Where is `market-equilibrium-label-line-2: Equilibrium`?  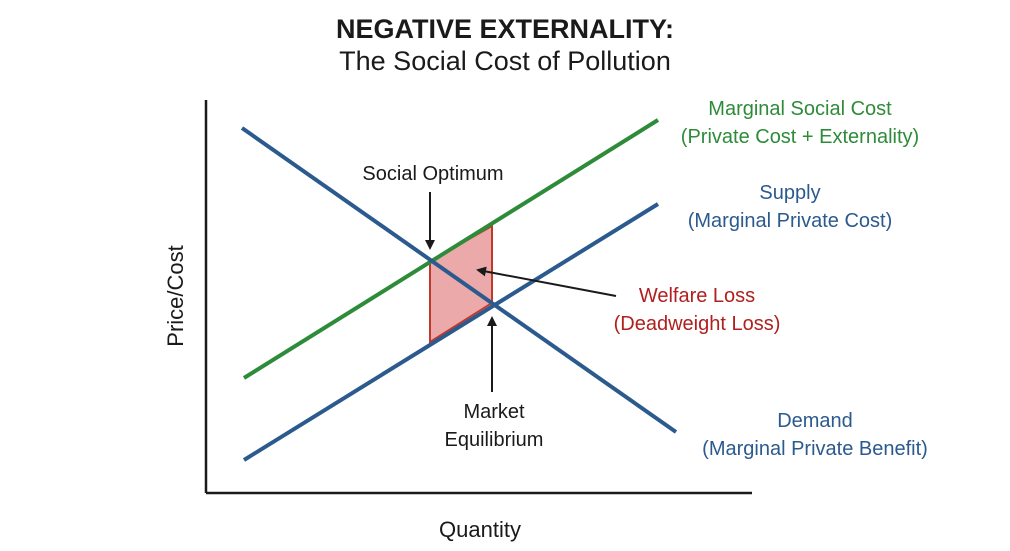 market-equilibrium-label-line-2: Equilibrium is located at coordinates (494, 440).